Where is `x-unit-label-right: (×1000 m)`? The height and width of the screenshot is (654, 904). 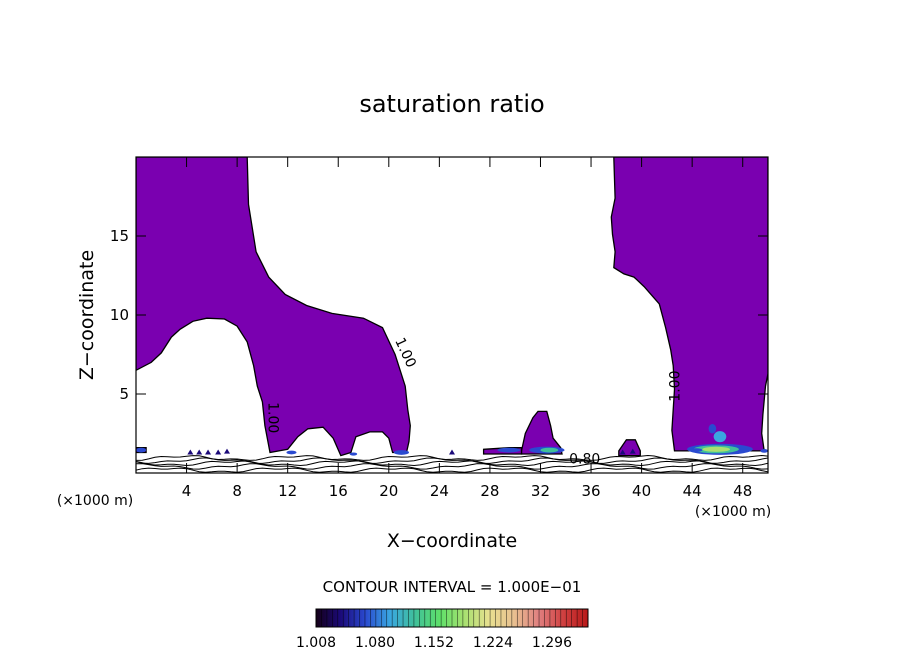 x-unit-label-right: (×1000 m) is located at coordinates (733, 512).